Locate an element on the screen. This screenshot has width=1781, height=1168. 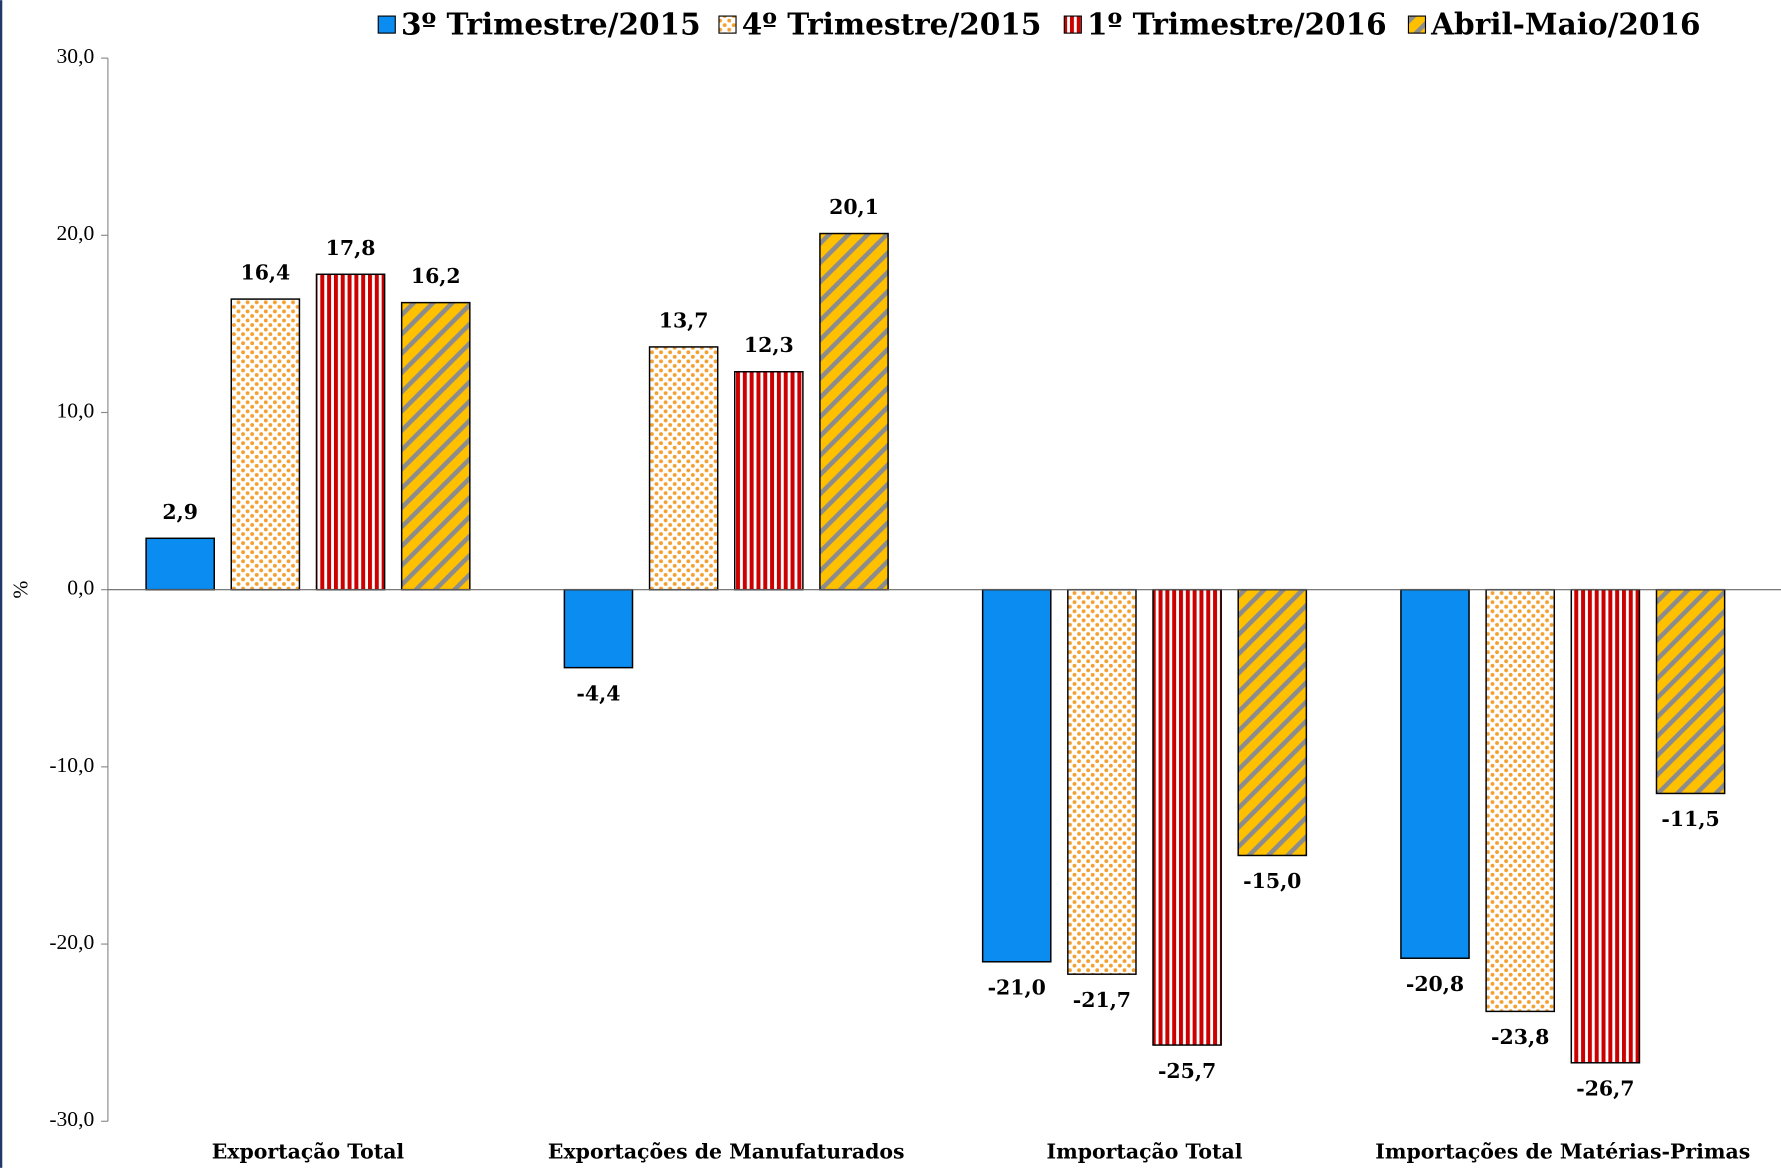
legend-label: Abril-Maio/2016 is located at coordinates (1565, 23).